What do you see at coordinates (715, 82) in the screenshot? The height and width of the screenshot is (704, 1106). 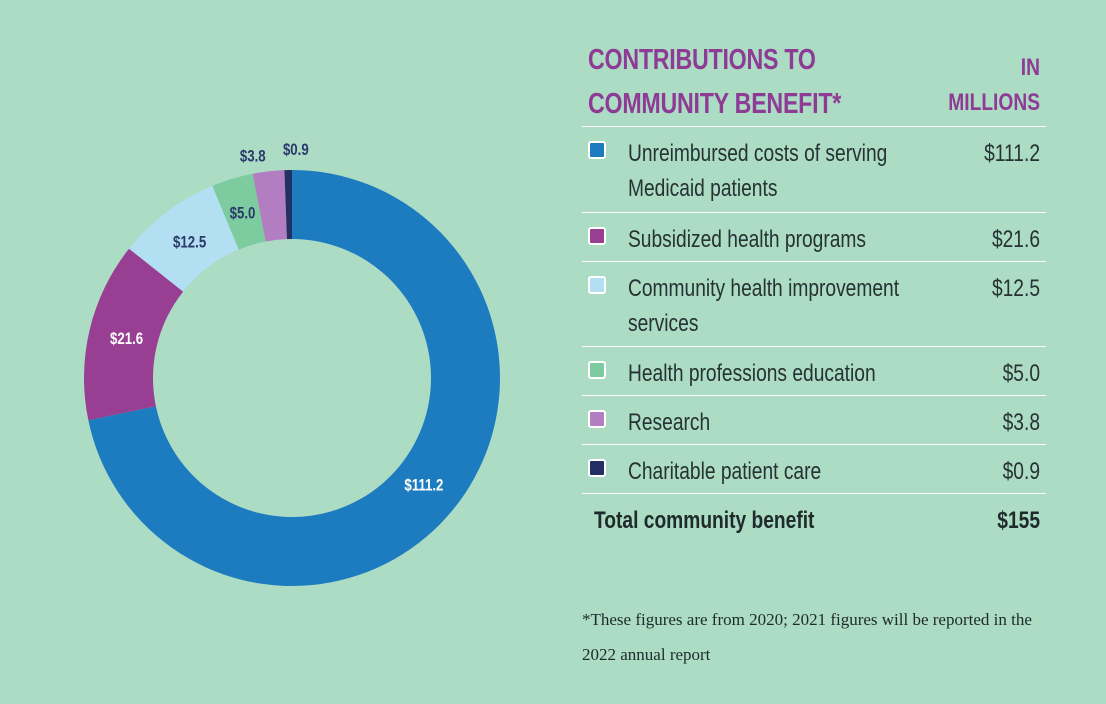 I see `table-title: CONTRIBUTIONS TO COMMUNITY BENEFIT*` at bounding box center [715, 82].